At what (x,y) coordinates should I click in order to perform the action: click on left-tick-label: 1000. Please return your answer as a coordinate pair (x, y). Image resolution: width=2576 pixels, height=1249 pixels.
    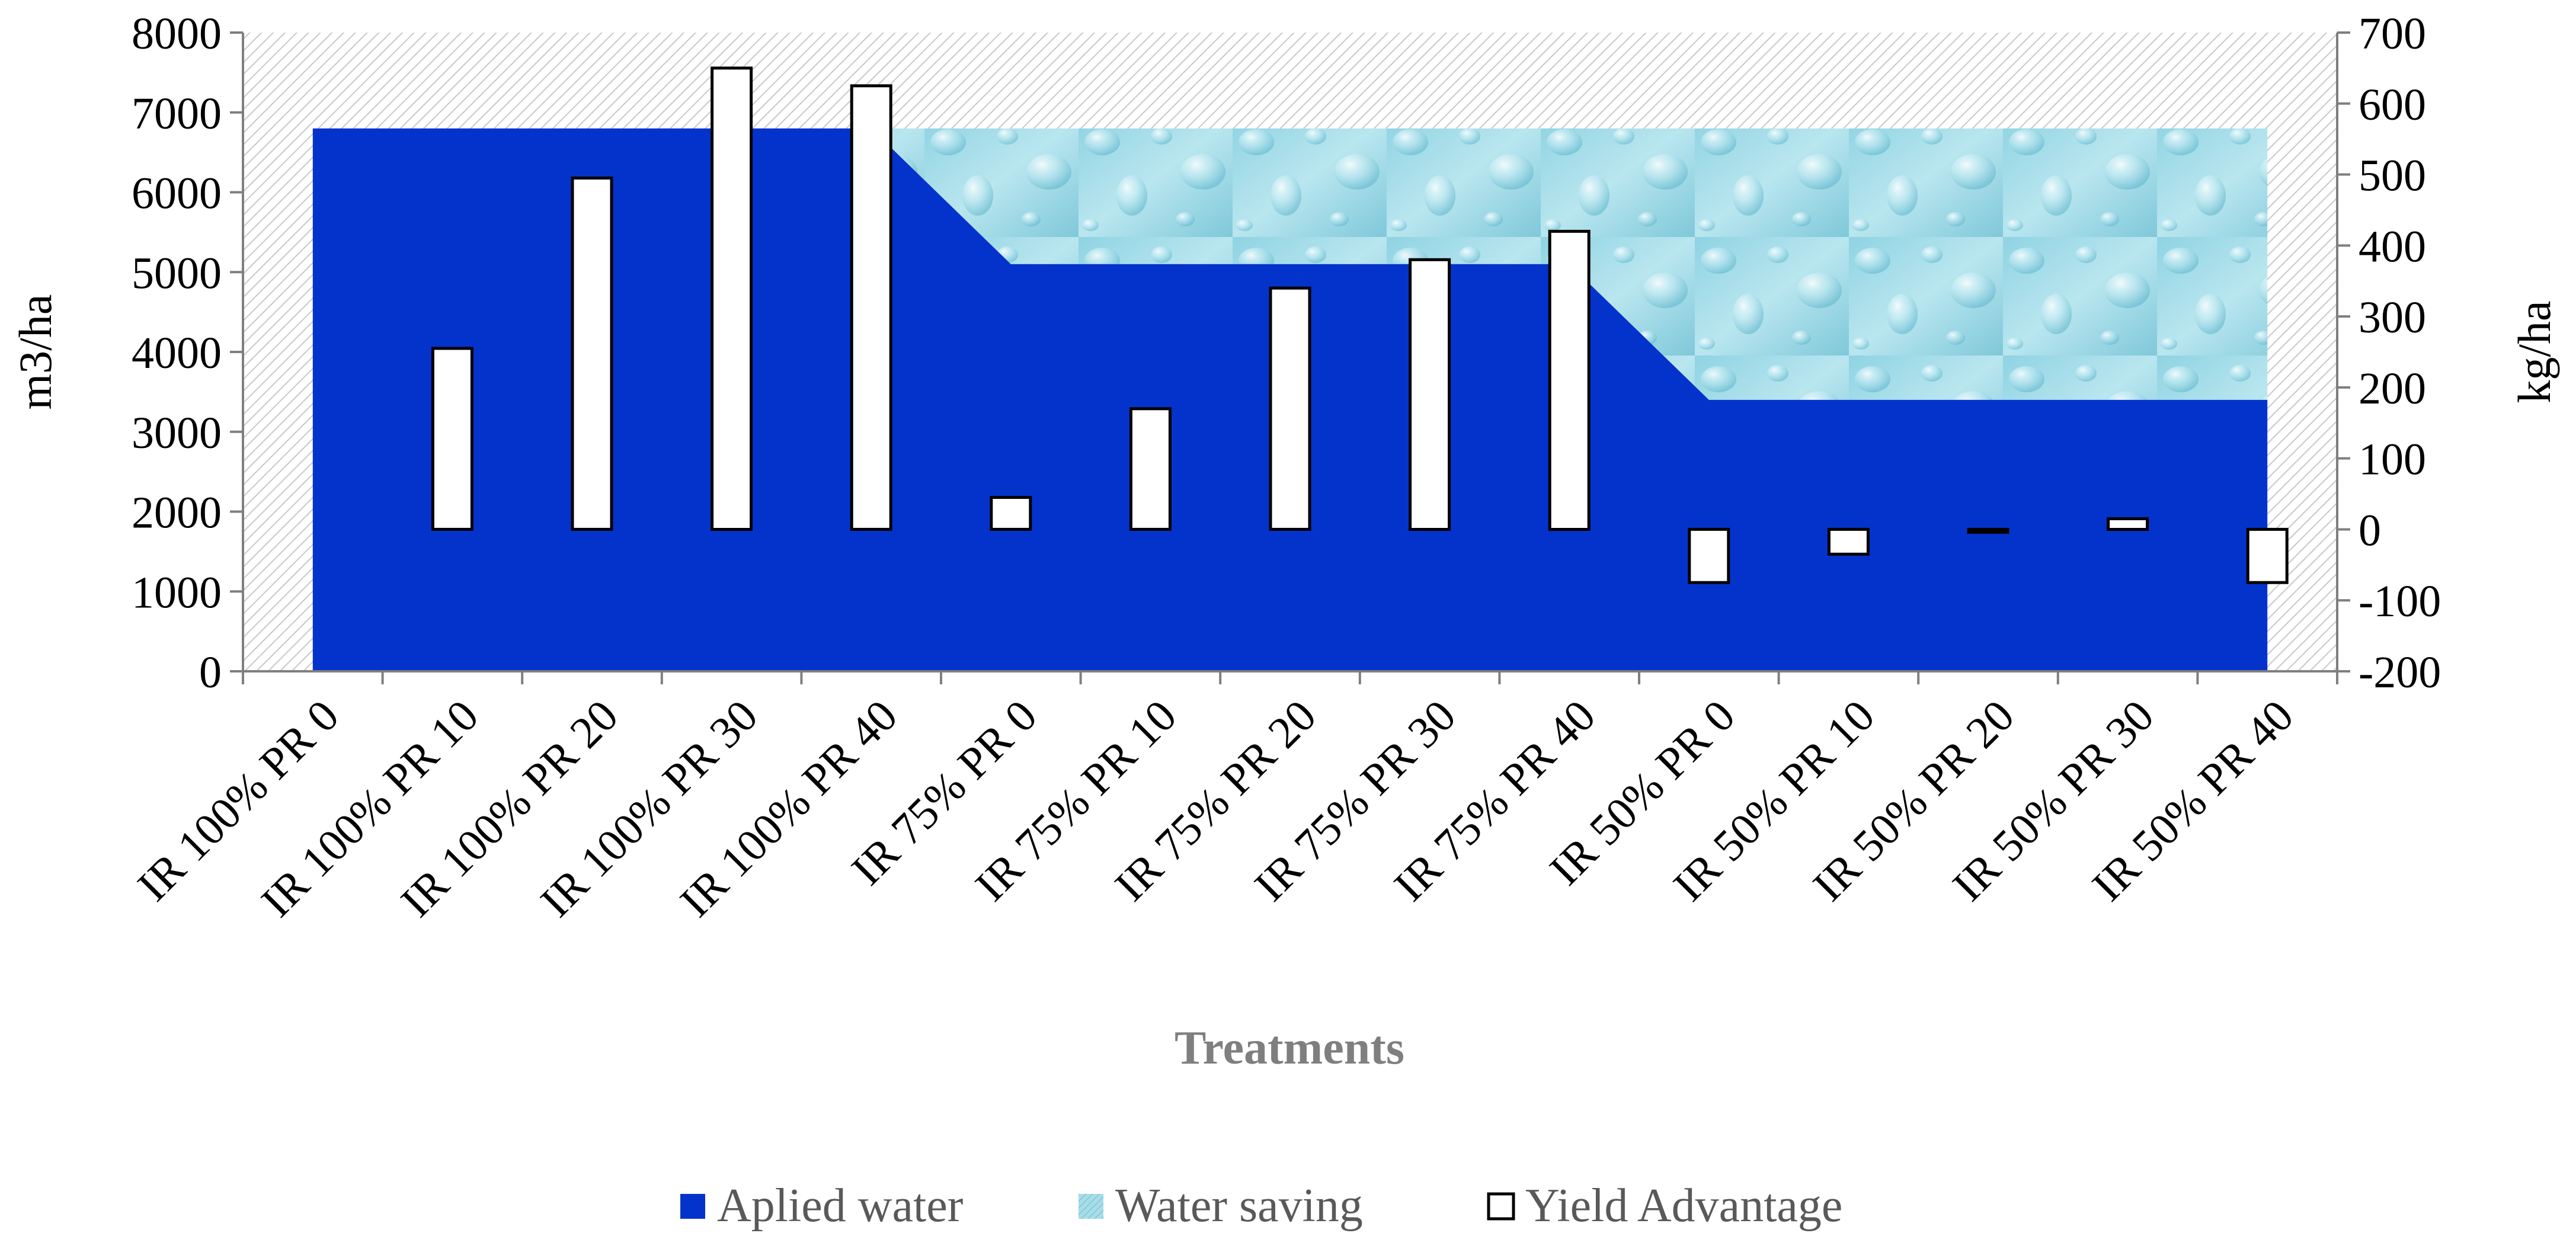
    Looking at the image, I should click on (177, 592).